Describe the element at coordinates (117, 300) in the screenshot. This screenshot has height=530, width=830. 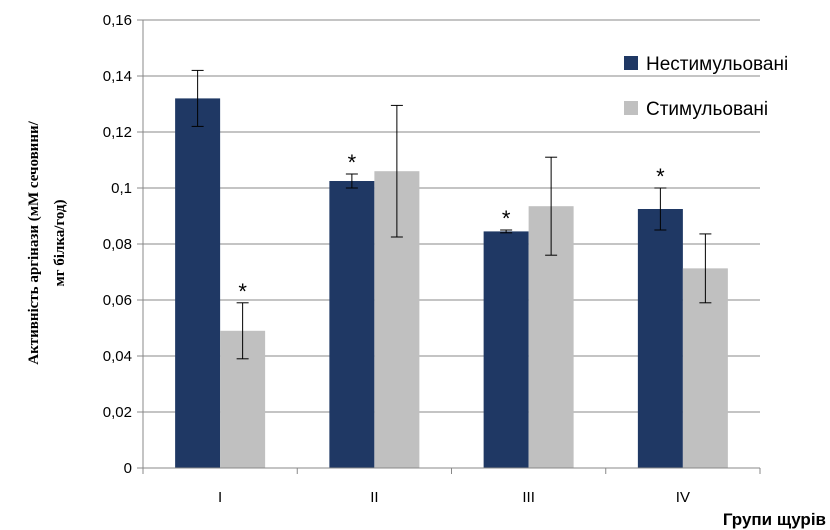
I see `y-tick-label: 0,06` at that location.